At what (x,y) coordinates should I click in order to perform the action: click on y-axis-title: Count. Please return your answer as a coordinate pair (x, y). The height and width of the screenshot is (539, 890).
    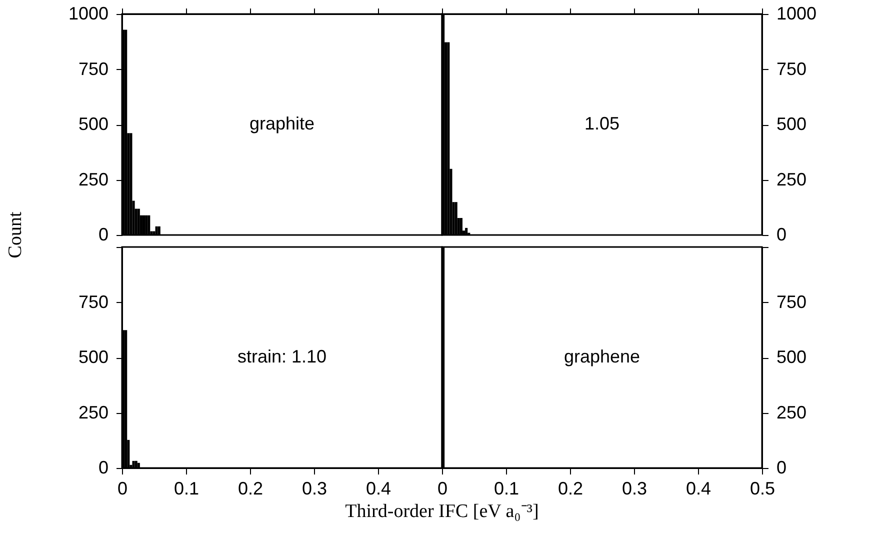
    Looking at the image, I should click on (15, 234).